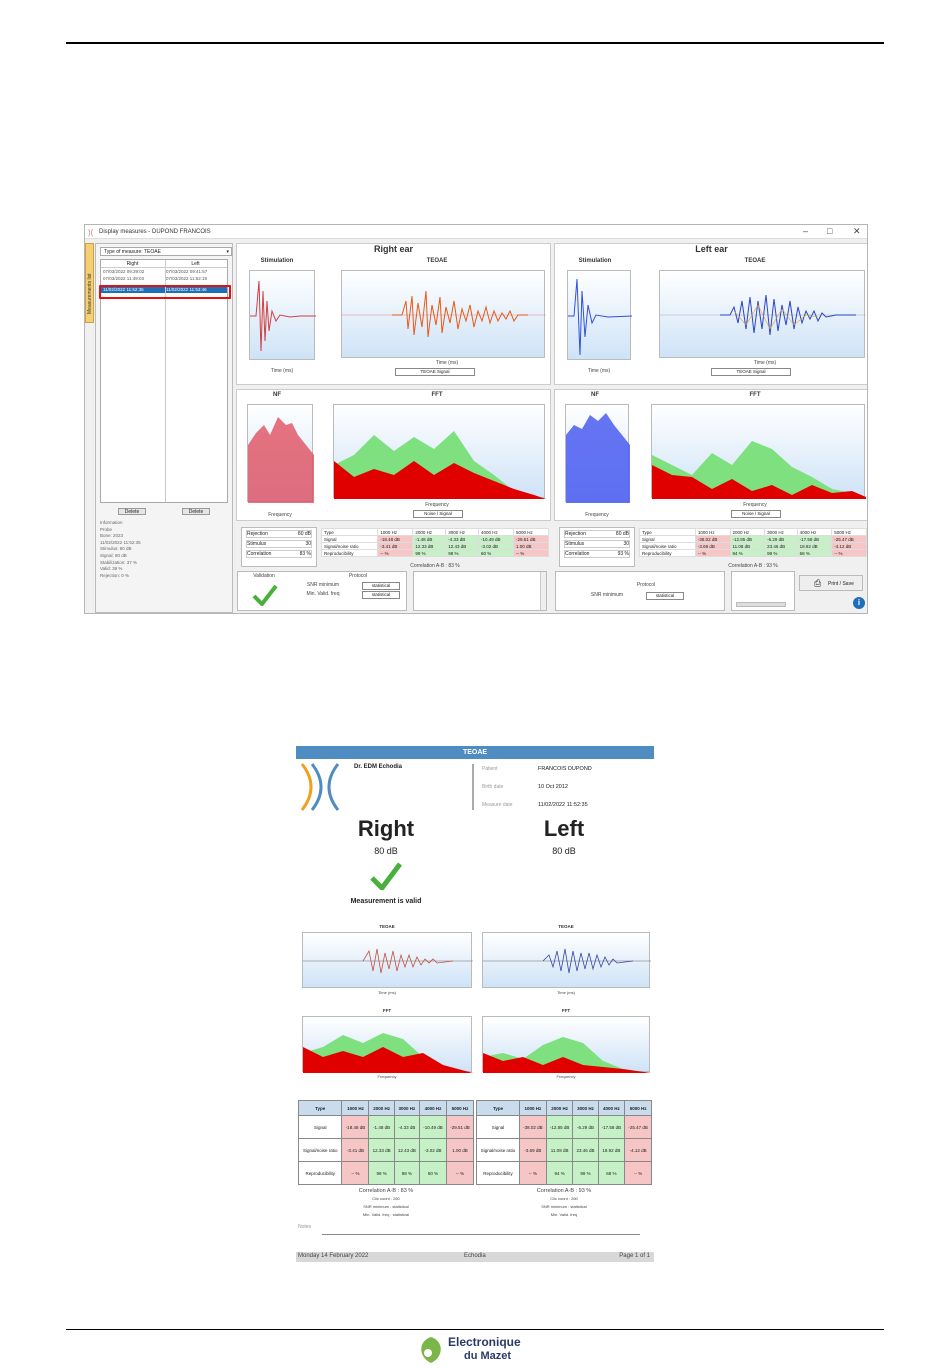 The height and width of the screenshot is (1369, 950). Describe the element at coordinates (123, 289) in the screenshot. I see `list-item-right: 11/02/2022 11:52:35` at that location.